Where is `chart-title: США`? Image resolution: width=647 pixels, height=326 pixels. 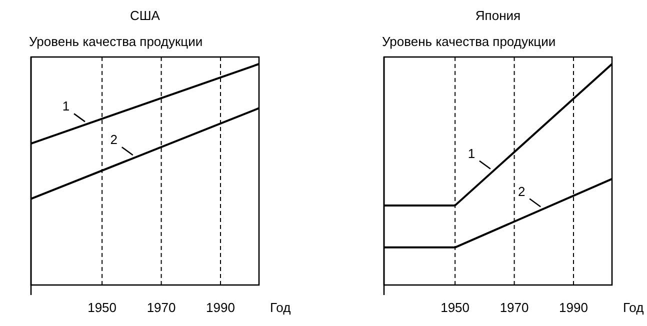
chart-title: США is located at coordinates (145, 15).